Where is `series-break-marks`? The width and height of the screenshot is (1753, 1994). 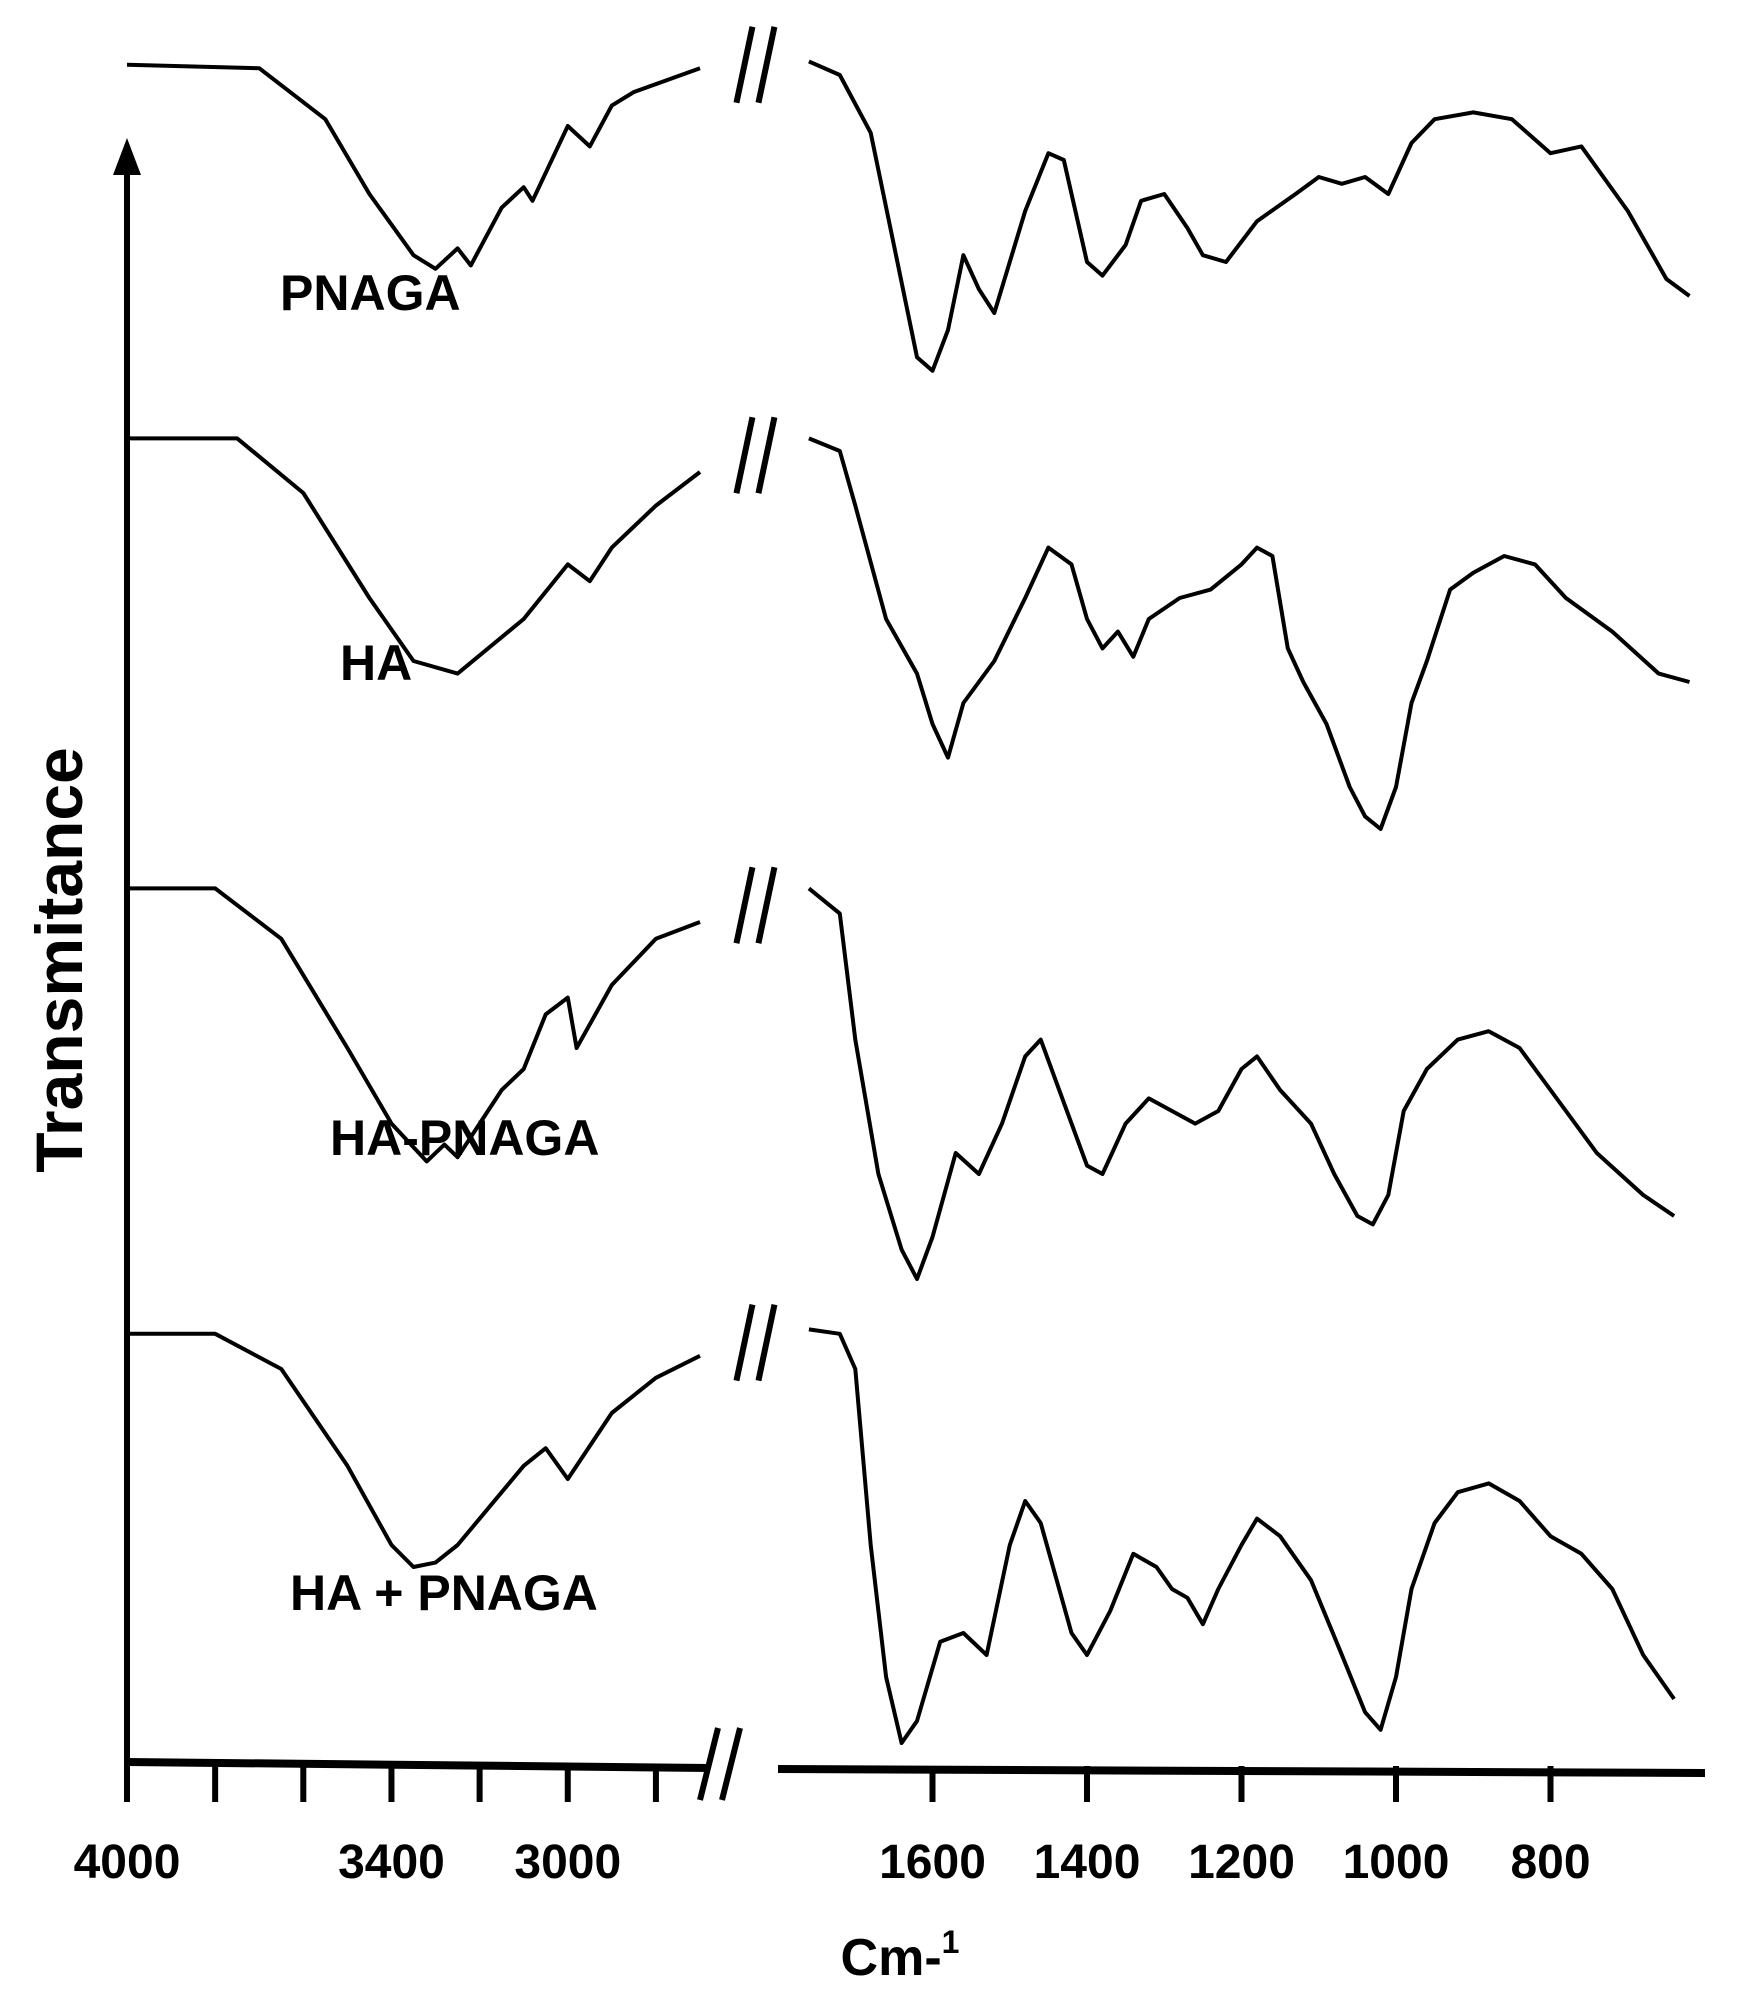
series-break-marks is located at coordinates (755, 704).